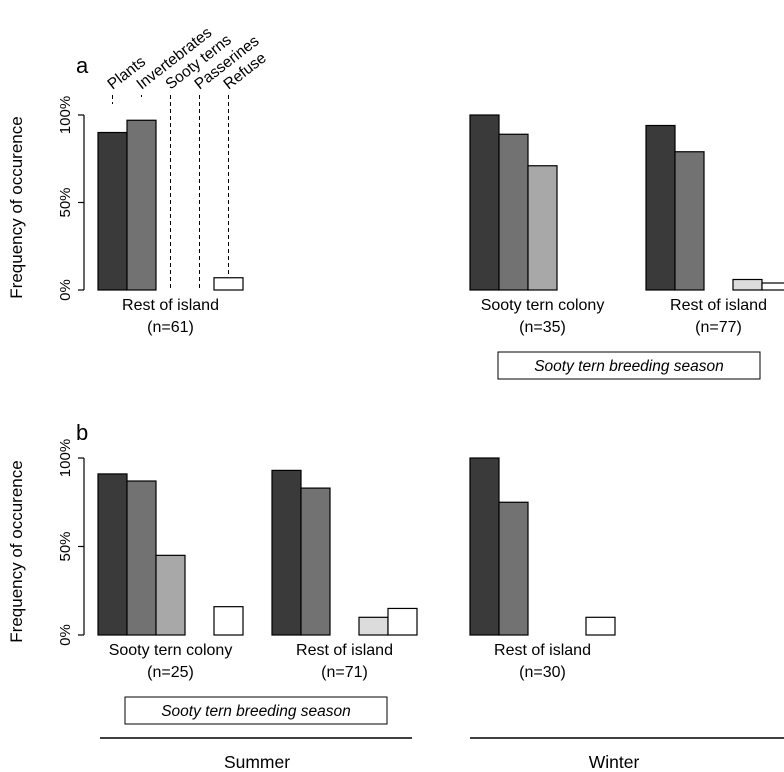 The image size is (784, 772). I want to click on group-n-label: (n=30), so click(542, 672).